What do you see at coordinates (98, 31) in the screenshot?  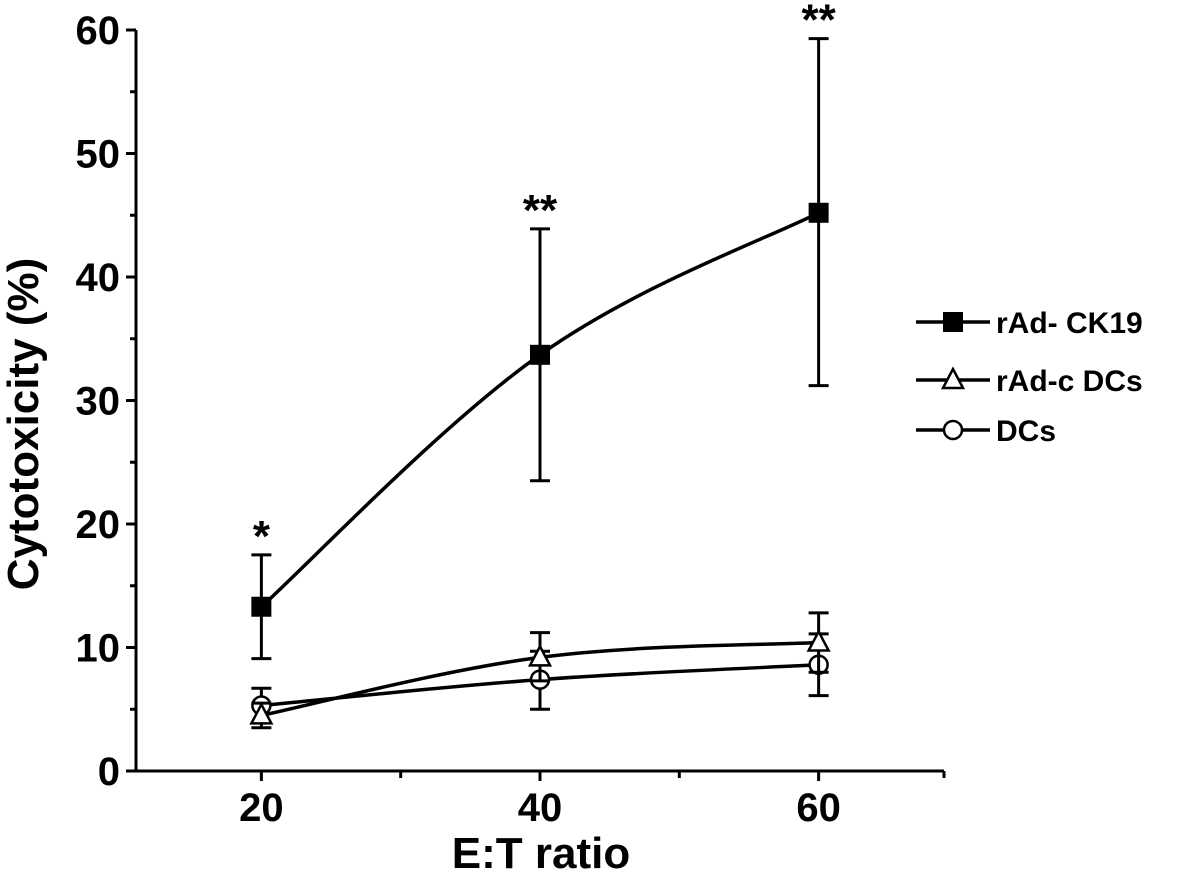 I see `y-tick-label: 60` at bounding box center [98, 31].